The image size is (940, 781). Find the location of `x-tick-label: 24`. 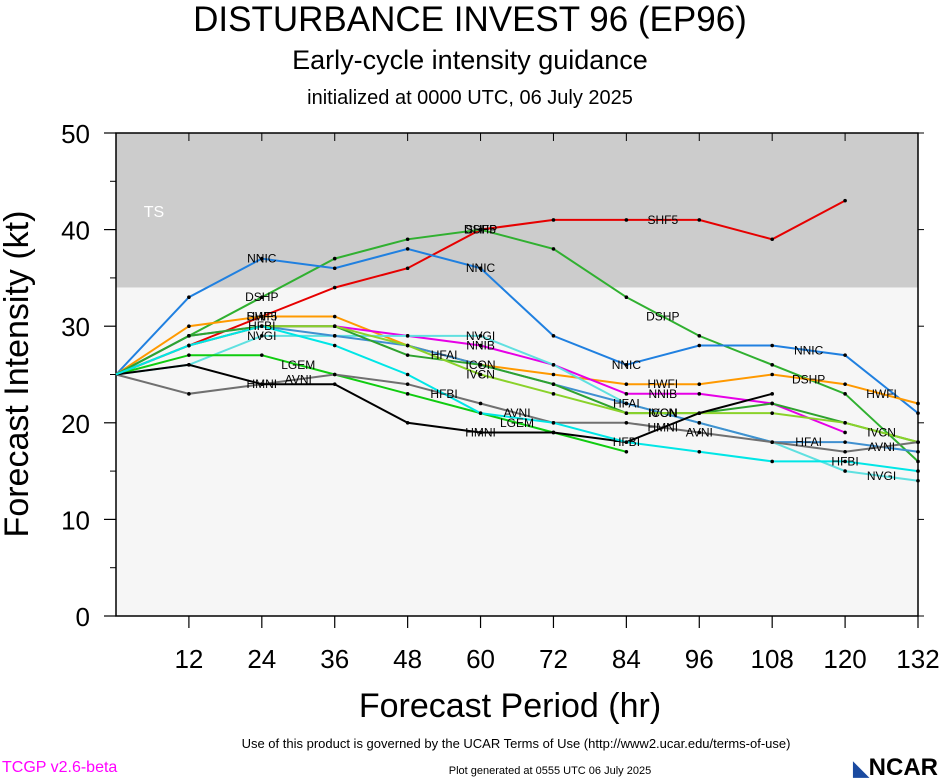

x-tick-label: 24 is located at coordinates (261, 659).